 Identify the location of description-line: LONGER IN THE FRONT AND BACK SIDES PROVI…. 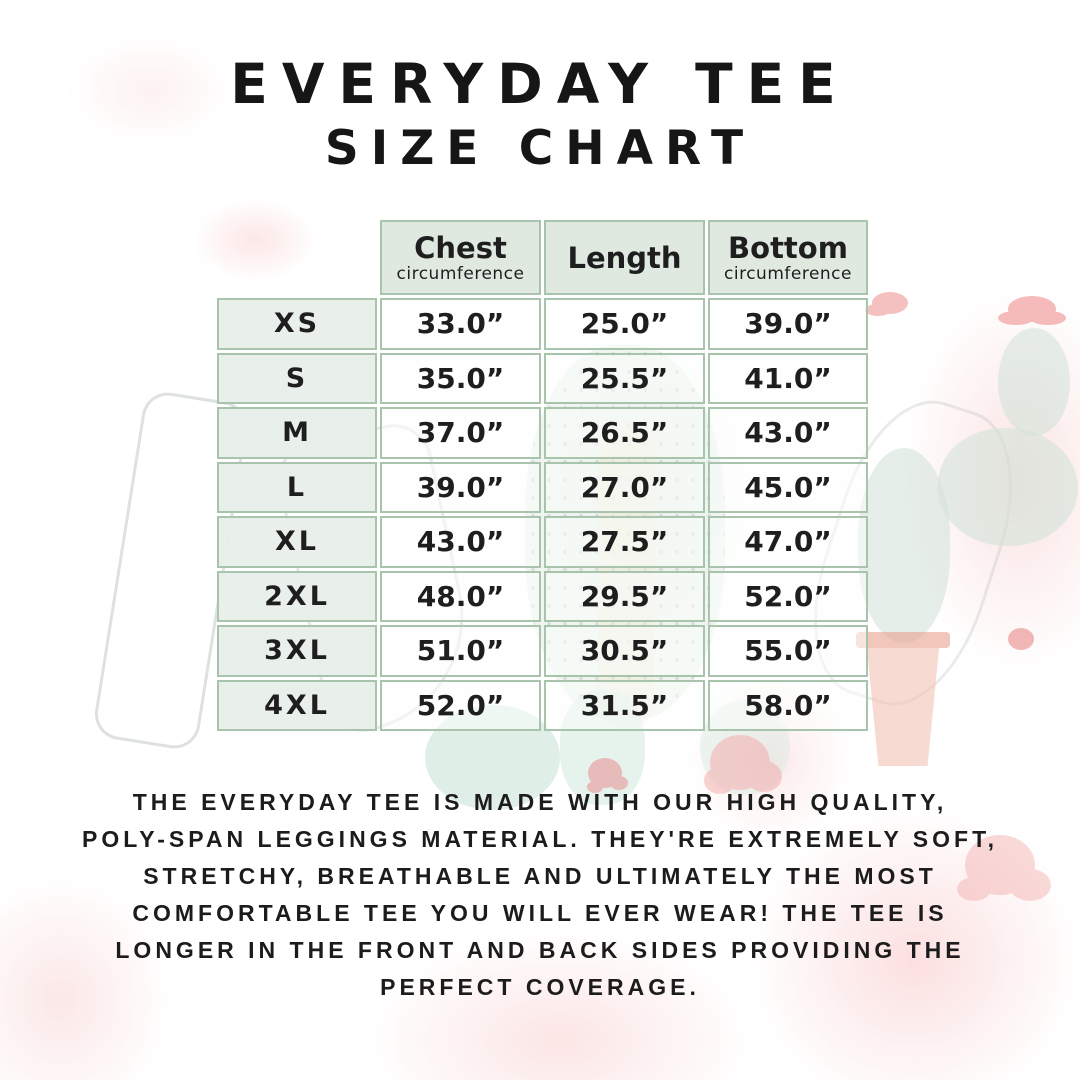
(540, 950).